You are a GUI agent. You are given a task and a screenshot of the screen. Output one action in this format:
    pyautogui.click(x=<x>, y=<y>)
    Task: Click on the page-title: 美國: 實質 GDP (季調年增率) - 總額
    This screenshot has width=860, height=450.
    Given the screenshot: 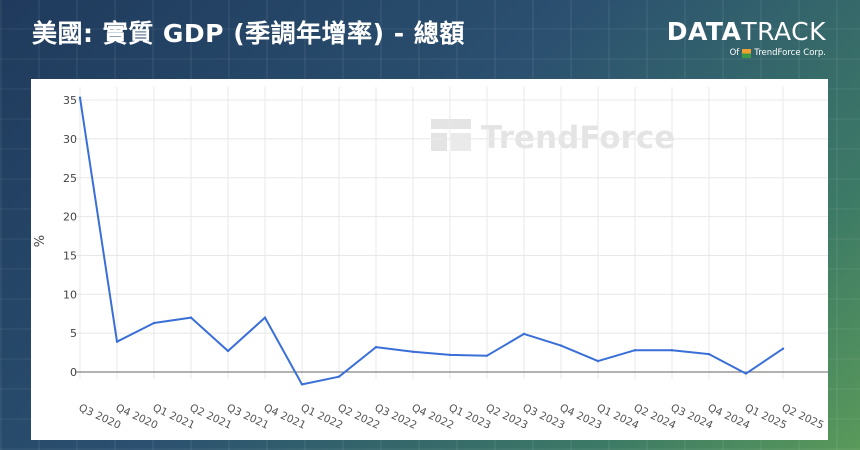 What is the action you would take?
    pyautogui.click(x=248, y=33)
    